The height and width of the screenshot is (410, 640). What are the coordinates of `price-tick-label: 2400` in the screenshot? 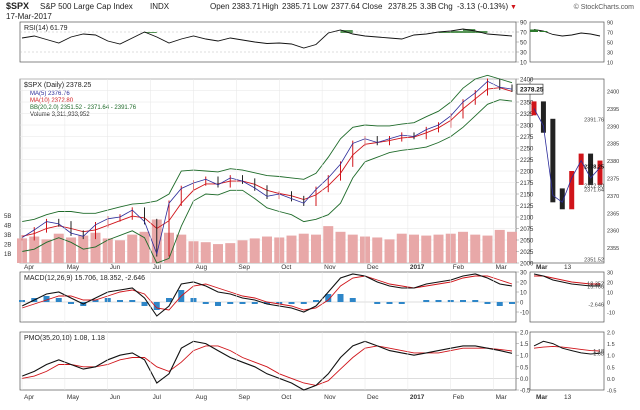 It's located at (527, 81).